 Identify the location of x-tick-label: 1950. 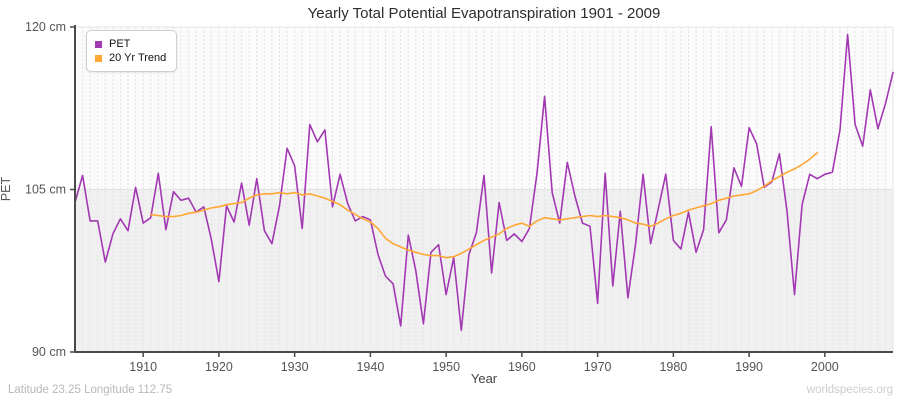
(446, 367).